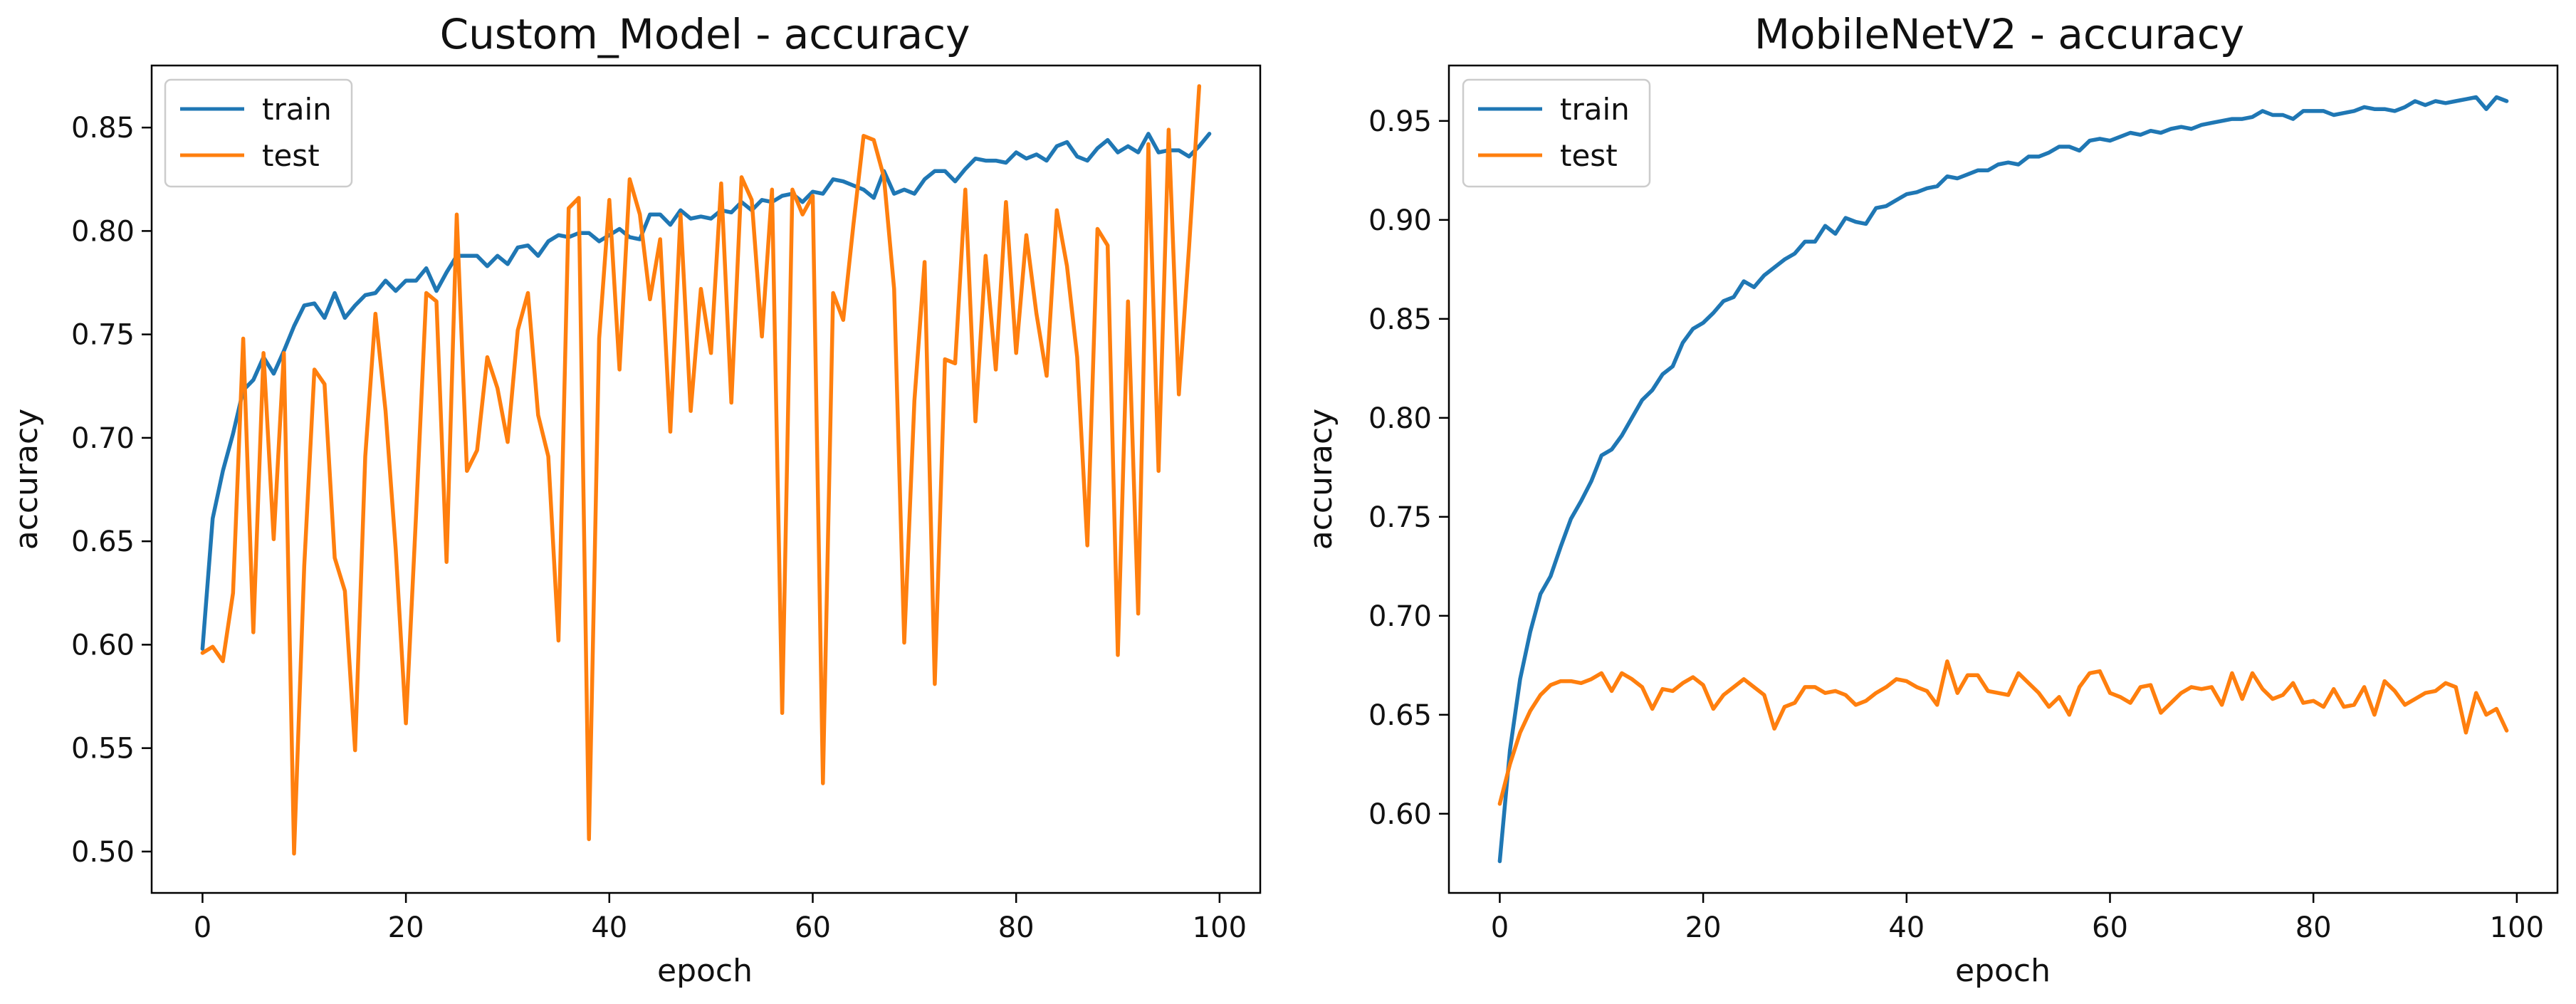  I want to click on chart-title: Custom_Model - accuracy, so click(705, 34).